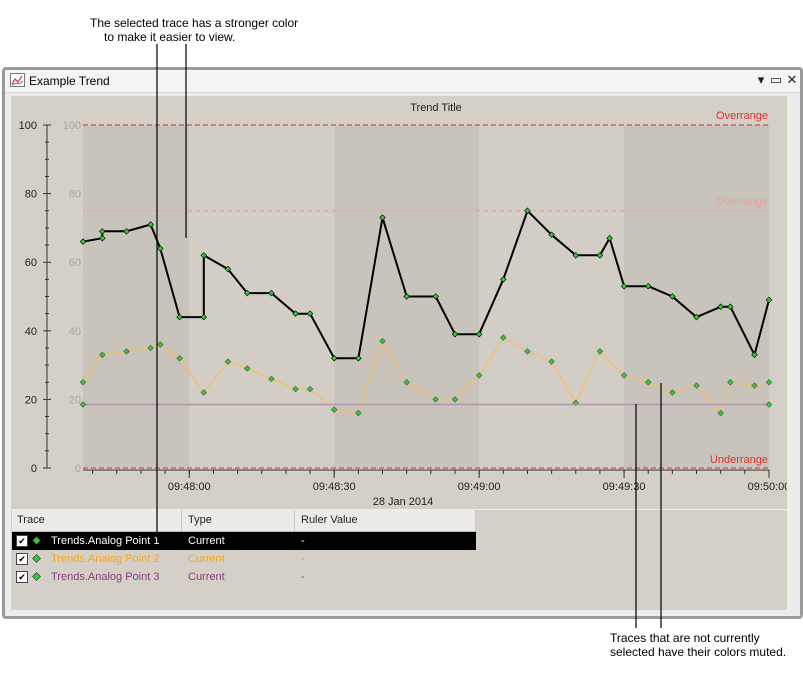 The height and width of the screenshot is (688, 803). What do you see at coordinates (75, 263) in the screenshot?
I see `y-tick-label-faint: 60` at bounding box center [75, 263].